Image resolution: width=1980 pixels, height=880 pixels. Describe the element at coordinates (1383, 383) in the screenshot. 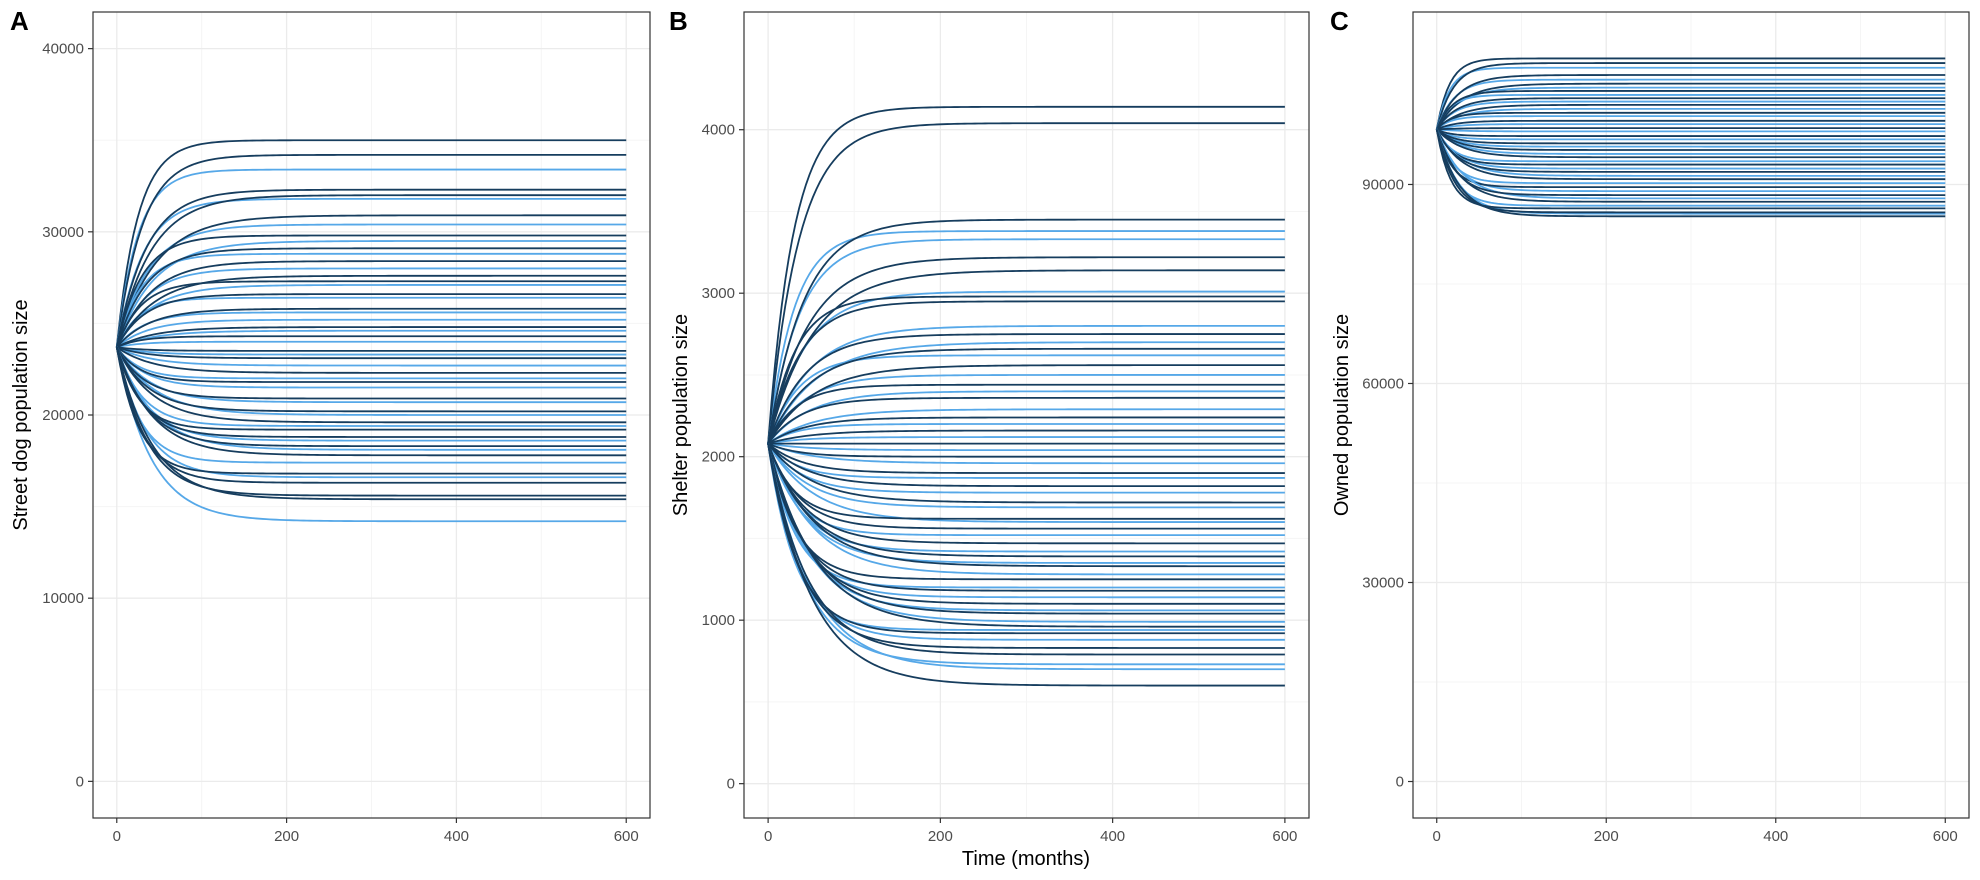

I see `y-tick-label: 60000` at that location.